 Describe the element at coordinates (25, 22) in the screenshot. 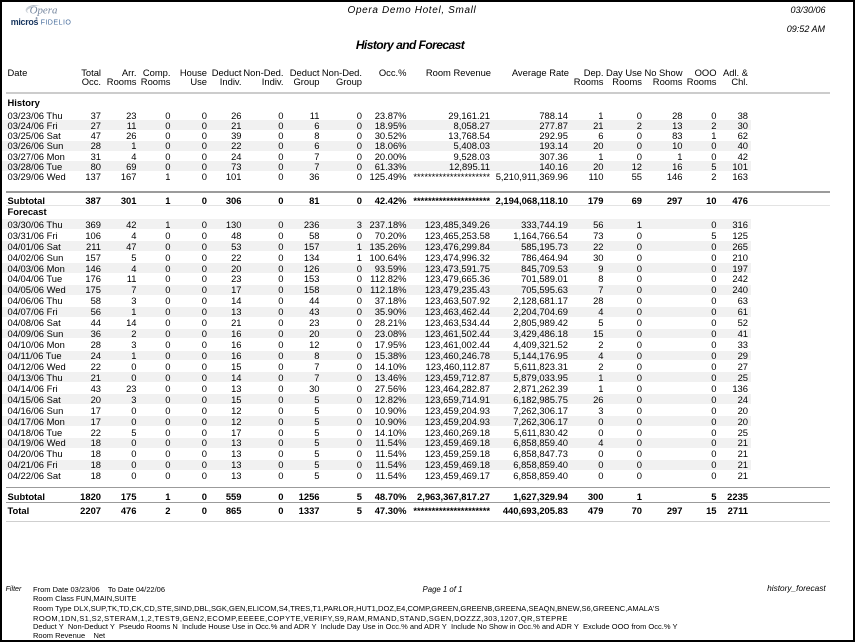

I see `svg-text: micros` at that location.